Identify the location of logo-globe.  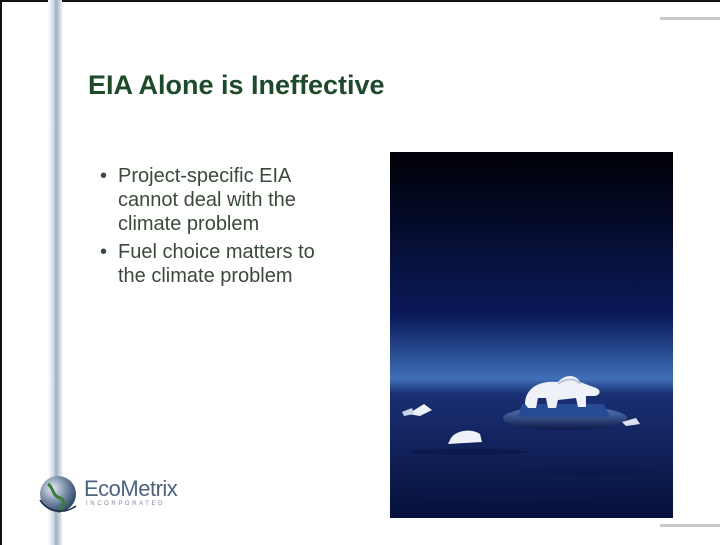
(58, 495).